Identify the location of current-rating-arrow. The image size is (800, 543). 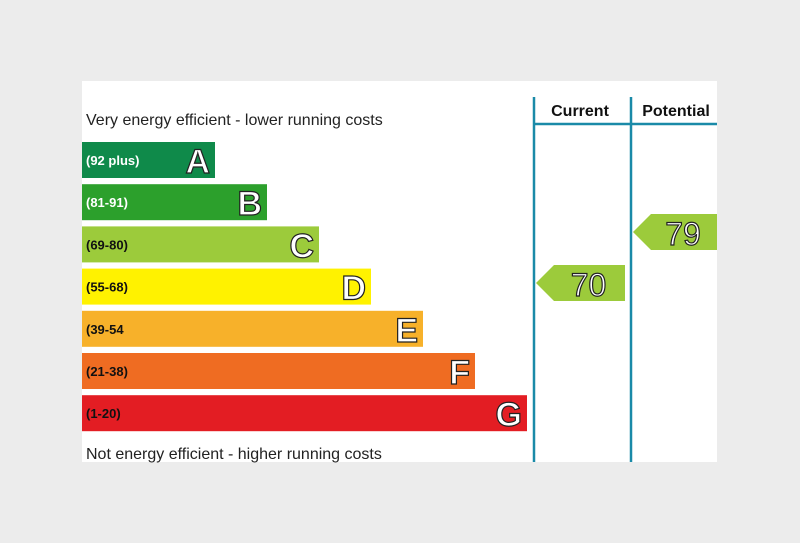
(580, 283).